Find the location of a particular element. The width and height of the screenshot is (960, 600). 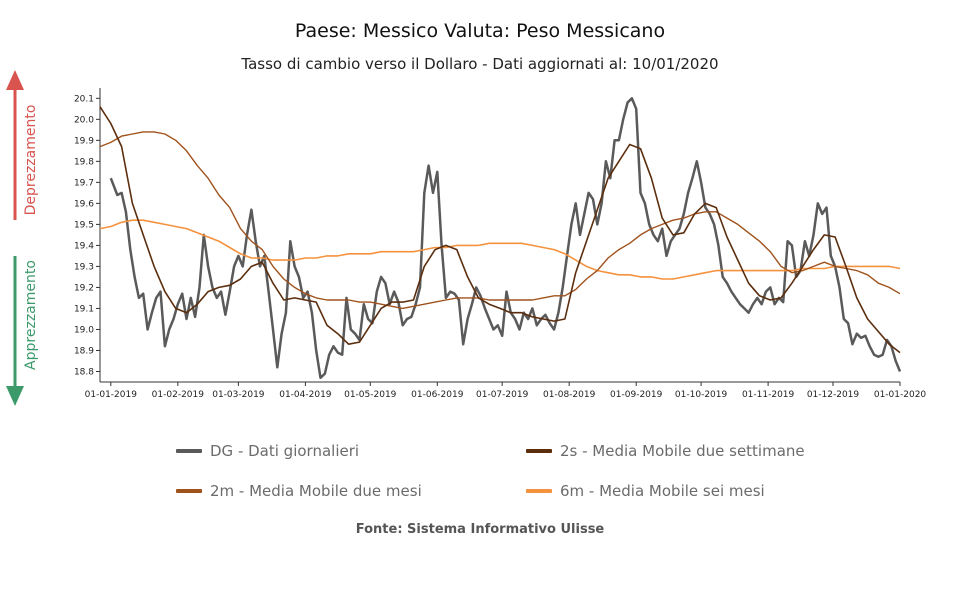

x-tick-label: 01-03-2019 is located at coordinates (238, 395).